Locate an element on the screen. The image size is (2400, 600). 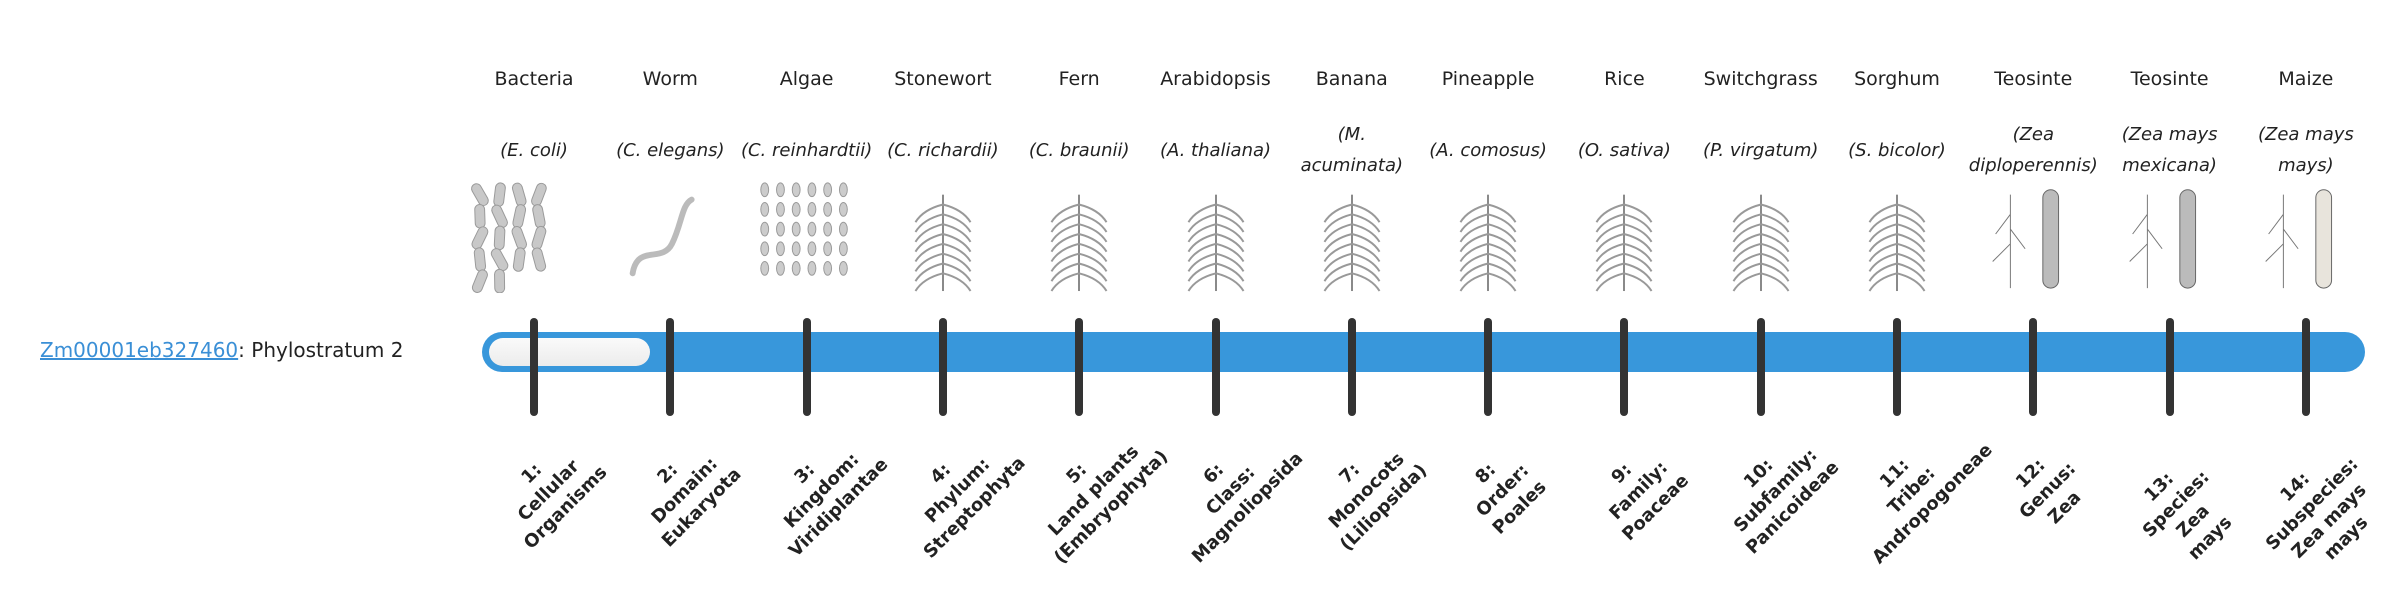
species-name: (P. virgatum) is located at coordinates (1761, 150).